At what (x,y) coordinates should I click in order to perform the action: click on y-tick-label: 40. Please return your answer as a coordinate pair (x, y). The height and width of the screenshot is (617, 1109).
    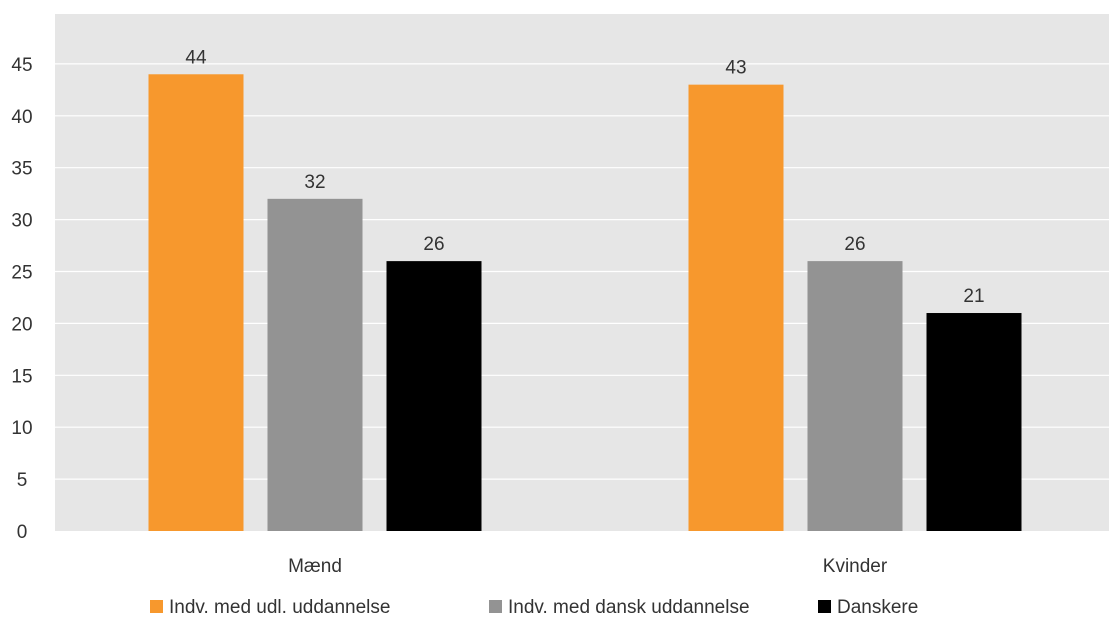
    Looking at the image, I should click on (21, 117).